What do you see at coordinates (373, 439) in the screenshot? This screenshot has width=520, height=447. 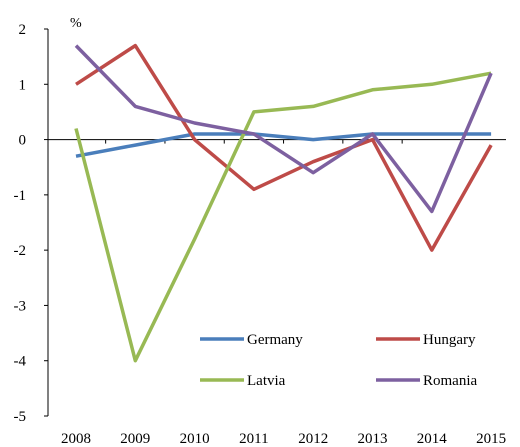 I see `x-tick-label: 2013` at bounding box center [373, 439].